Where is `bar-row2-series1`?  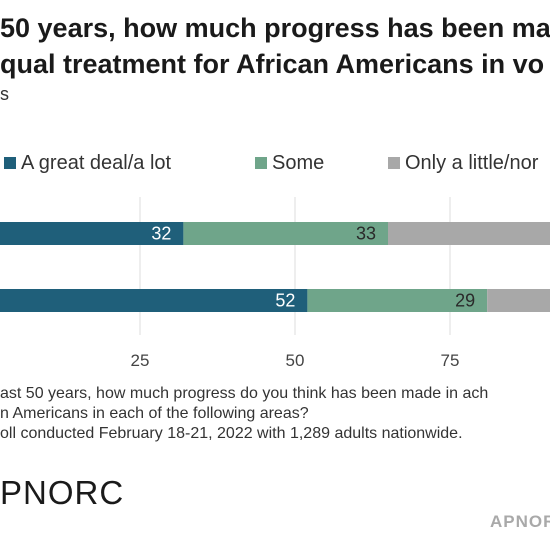
bar-row2-series1 is located at coordinates (154, 300).